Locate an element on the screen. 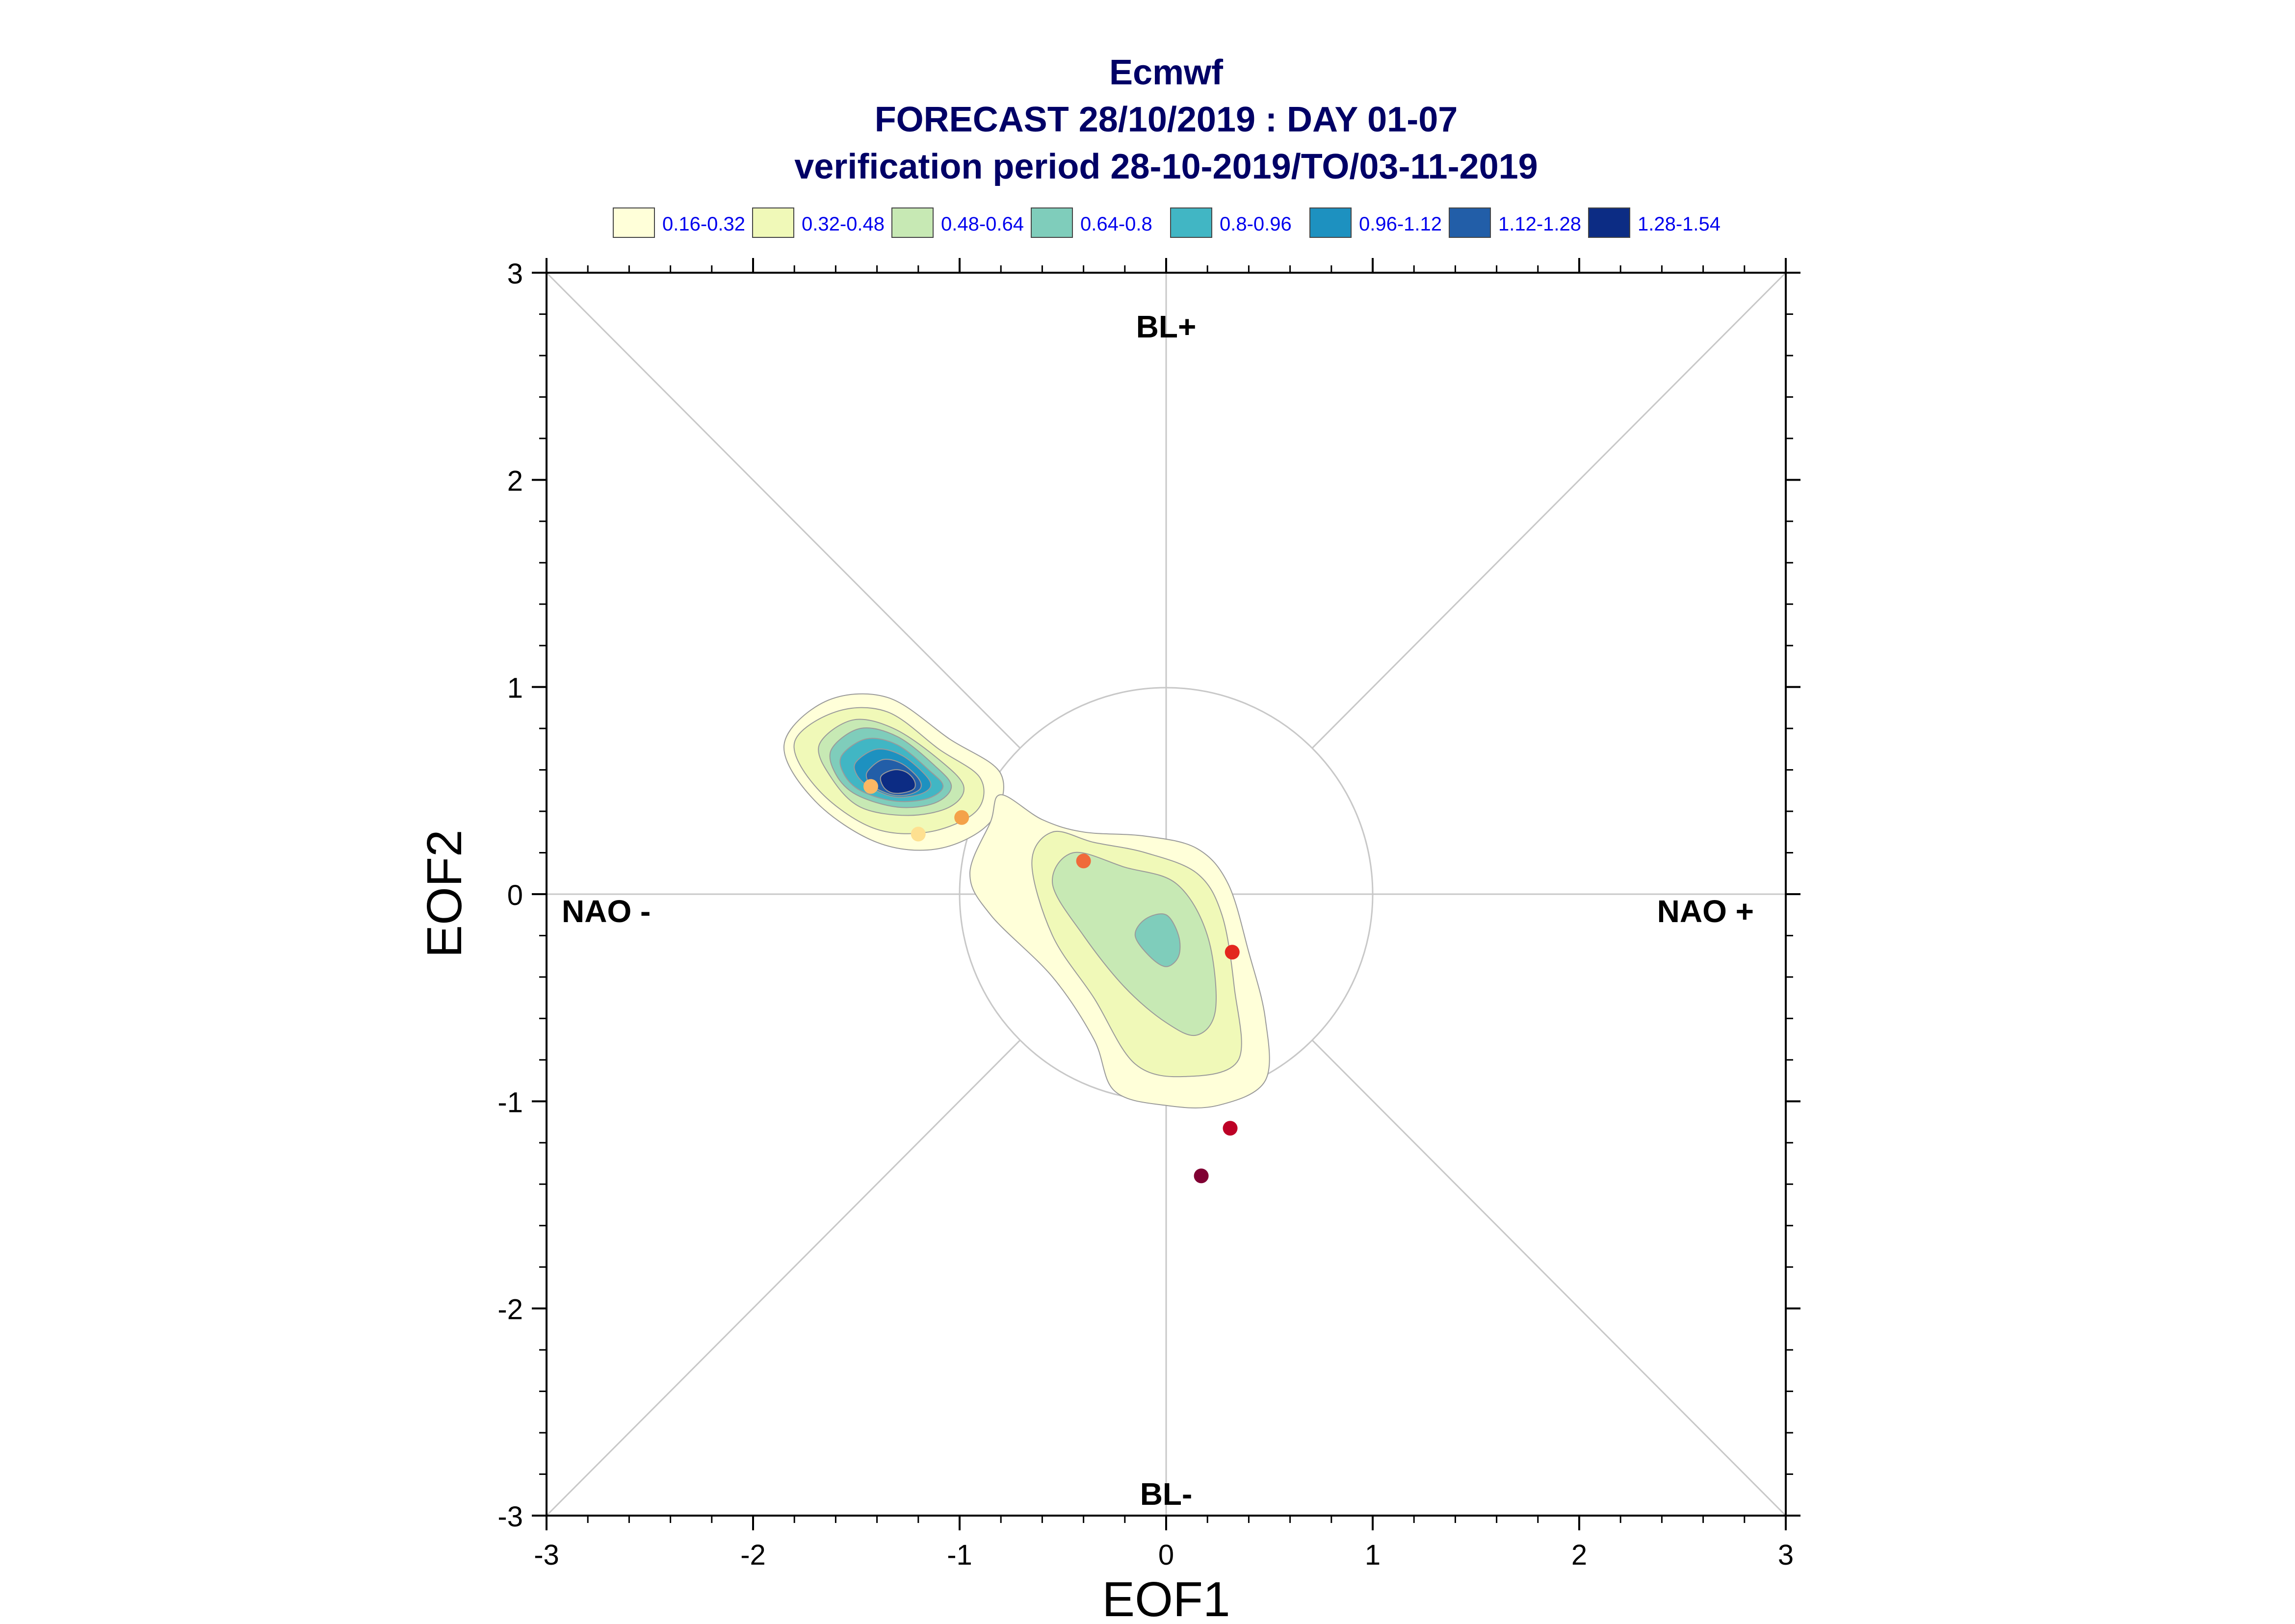 The image size is (2295, 1624). x-axis-title: EOF1 is located at coordinates (1166, 1598).